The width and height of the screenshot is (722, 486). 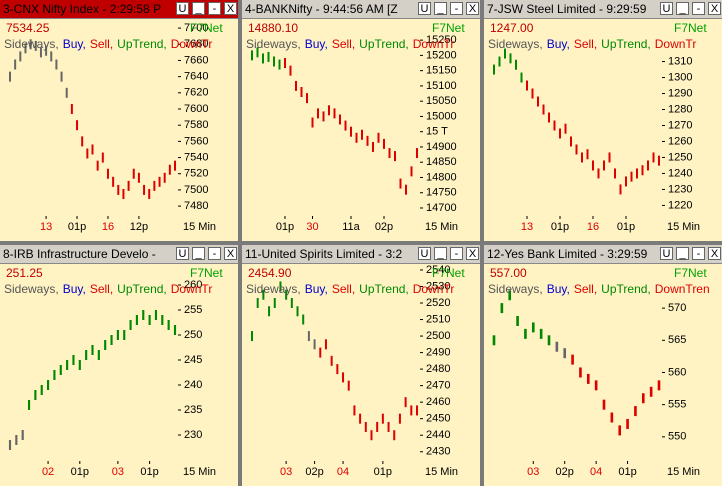 What do you see at coordinates (362, 289) in the screenshot?
I see `legend: Sideways, Buy, Sell, UpTrend, DownTr` at bounding box center [362, 289].